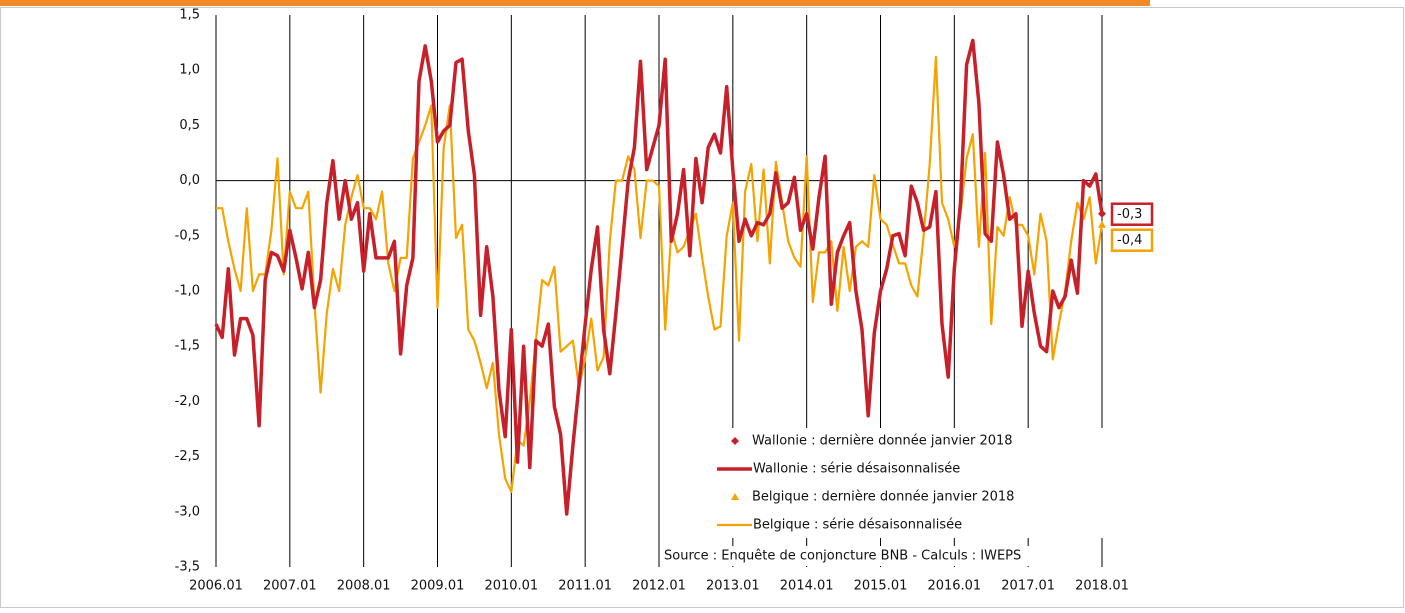  What do you see at coordinates (189, 125) in the screenshot?
I see `y-tick-label: 0,5` at bounding box center [189, 125].